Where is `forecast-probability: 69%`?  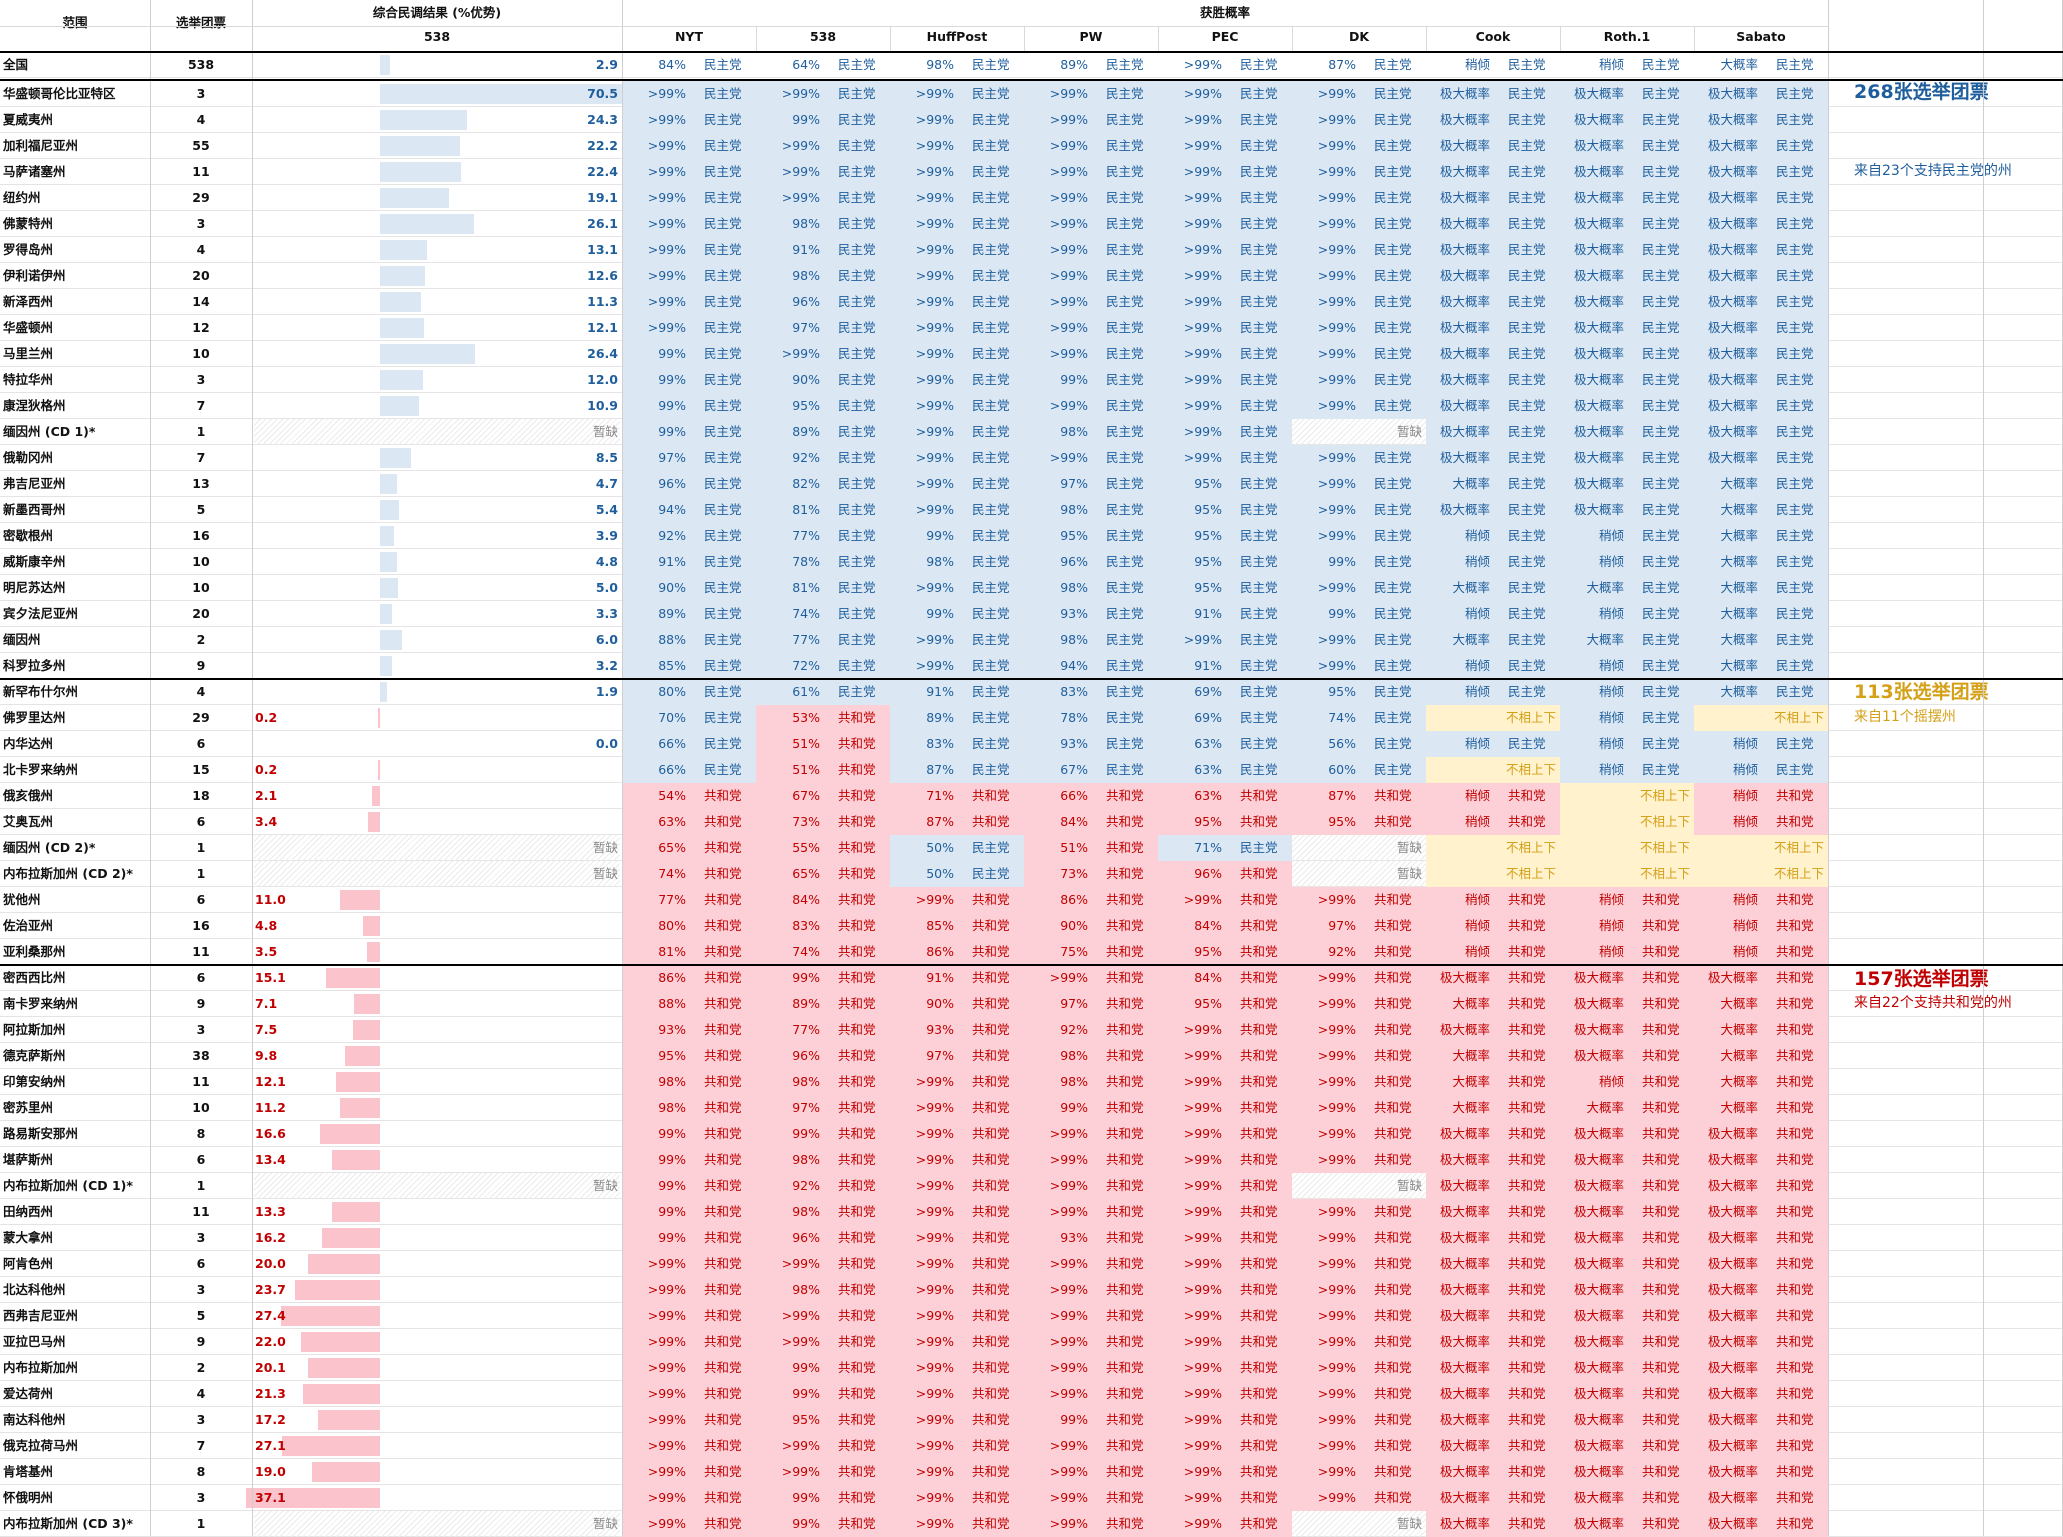
forecast-probability: 69% is located at coordinates (1208, 717).